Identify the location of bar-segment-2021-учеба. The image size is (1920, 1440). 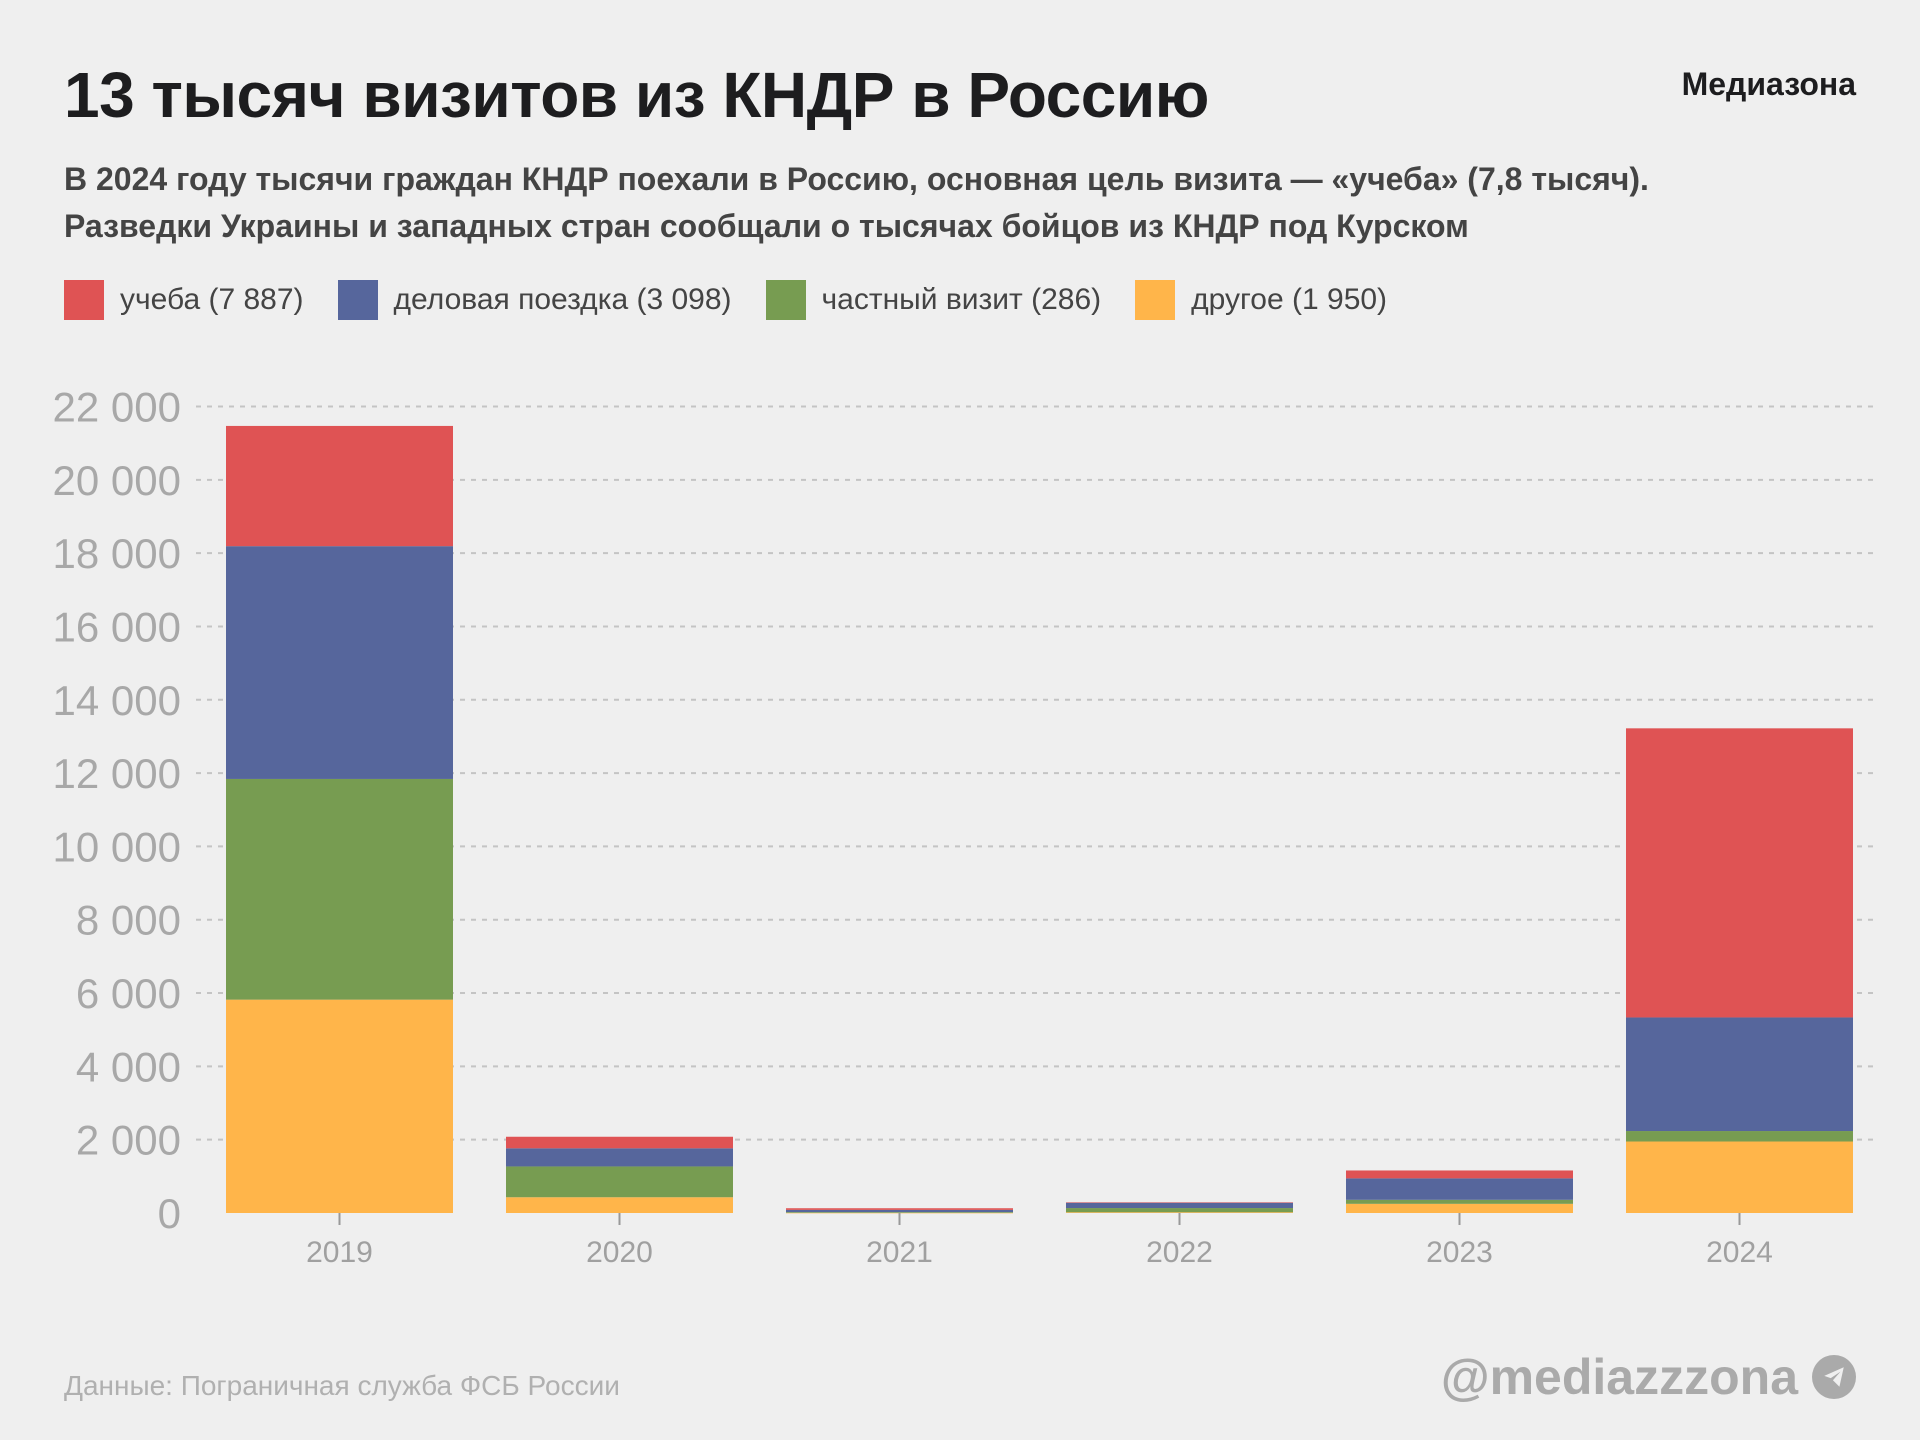
(899, 1209).